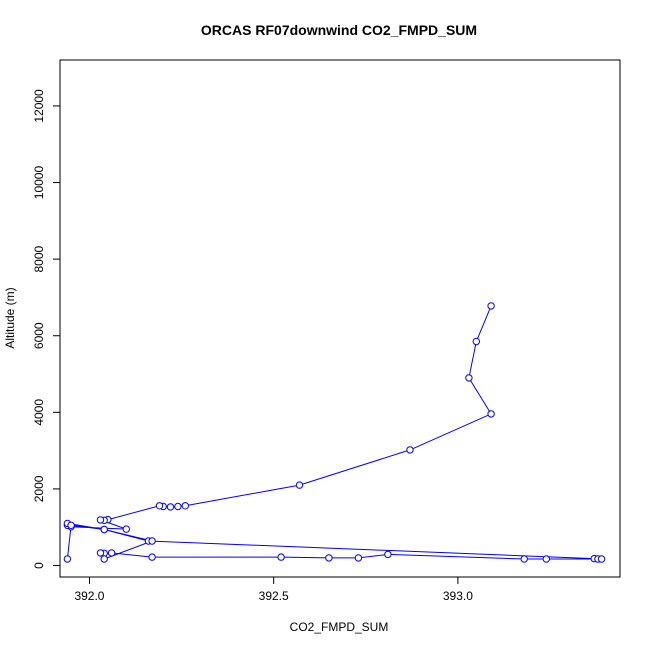 This screenshot has height=650, width=650. I want to click on y-tick-label: 6000, so click(39, 335).